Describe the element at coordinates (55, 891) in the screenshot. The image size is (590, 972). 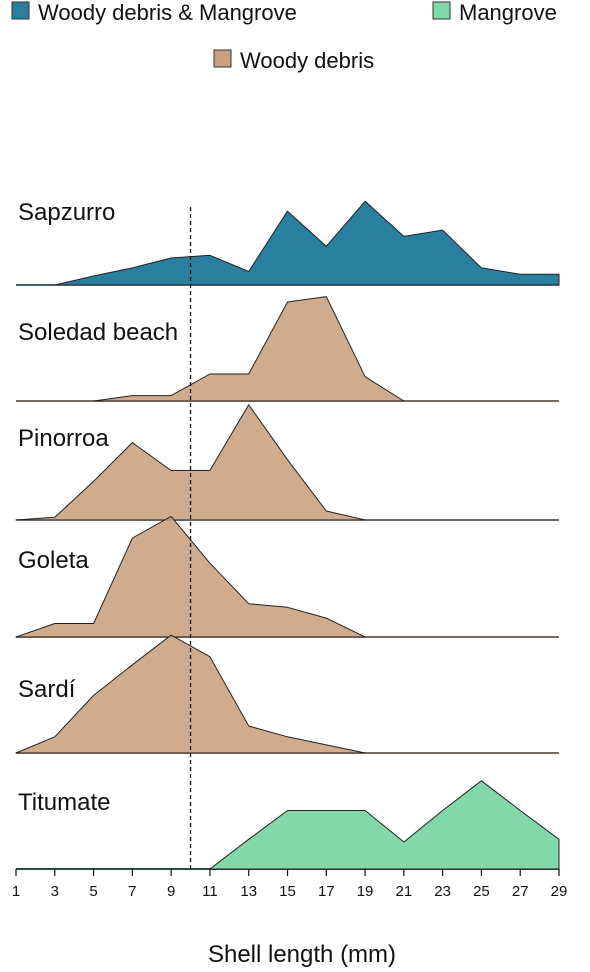
I see `x-tick-label: 3` at that location.